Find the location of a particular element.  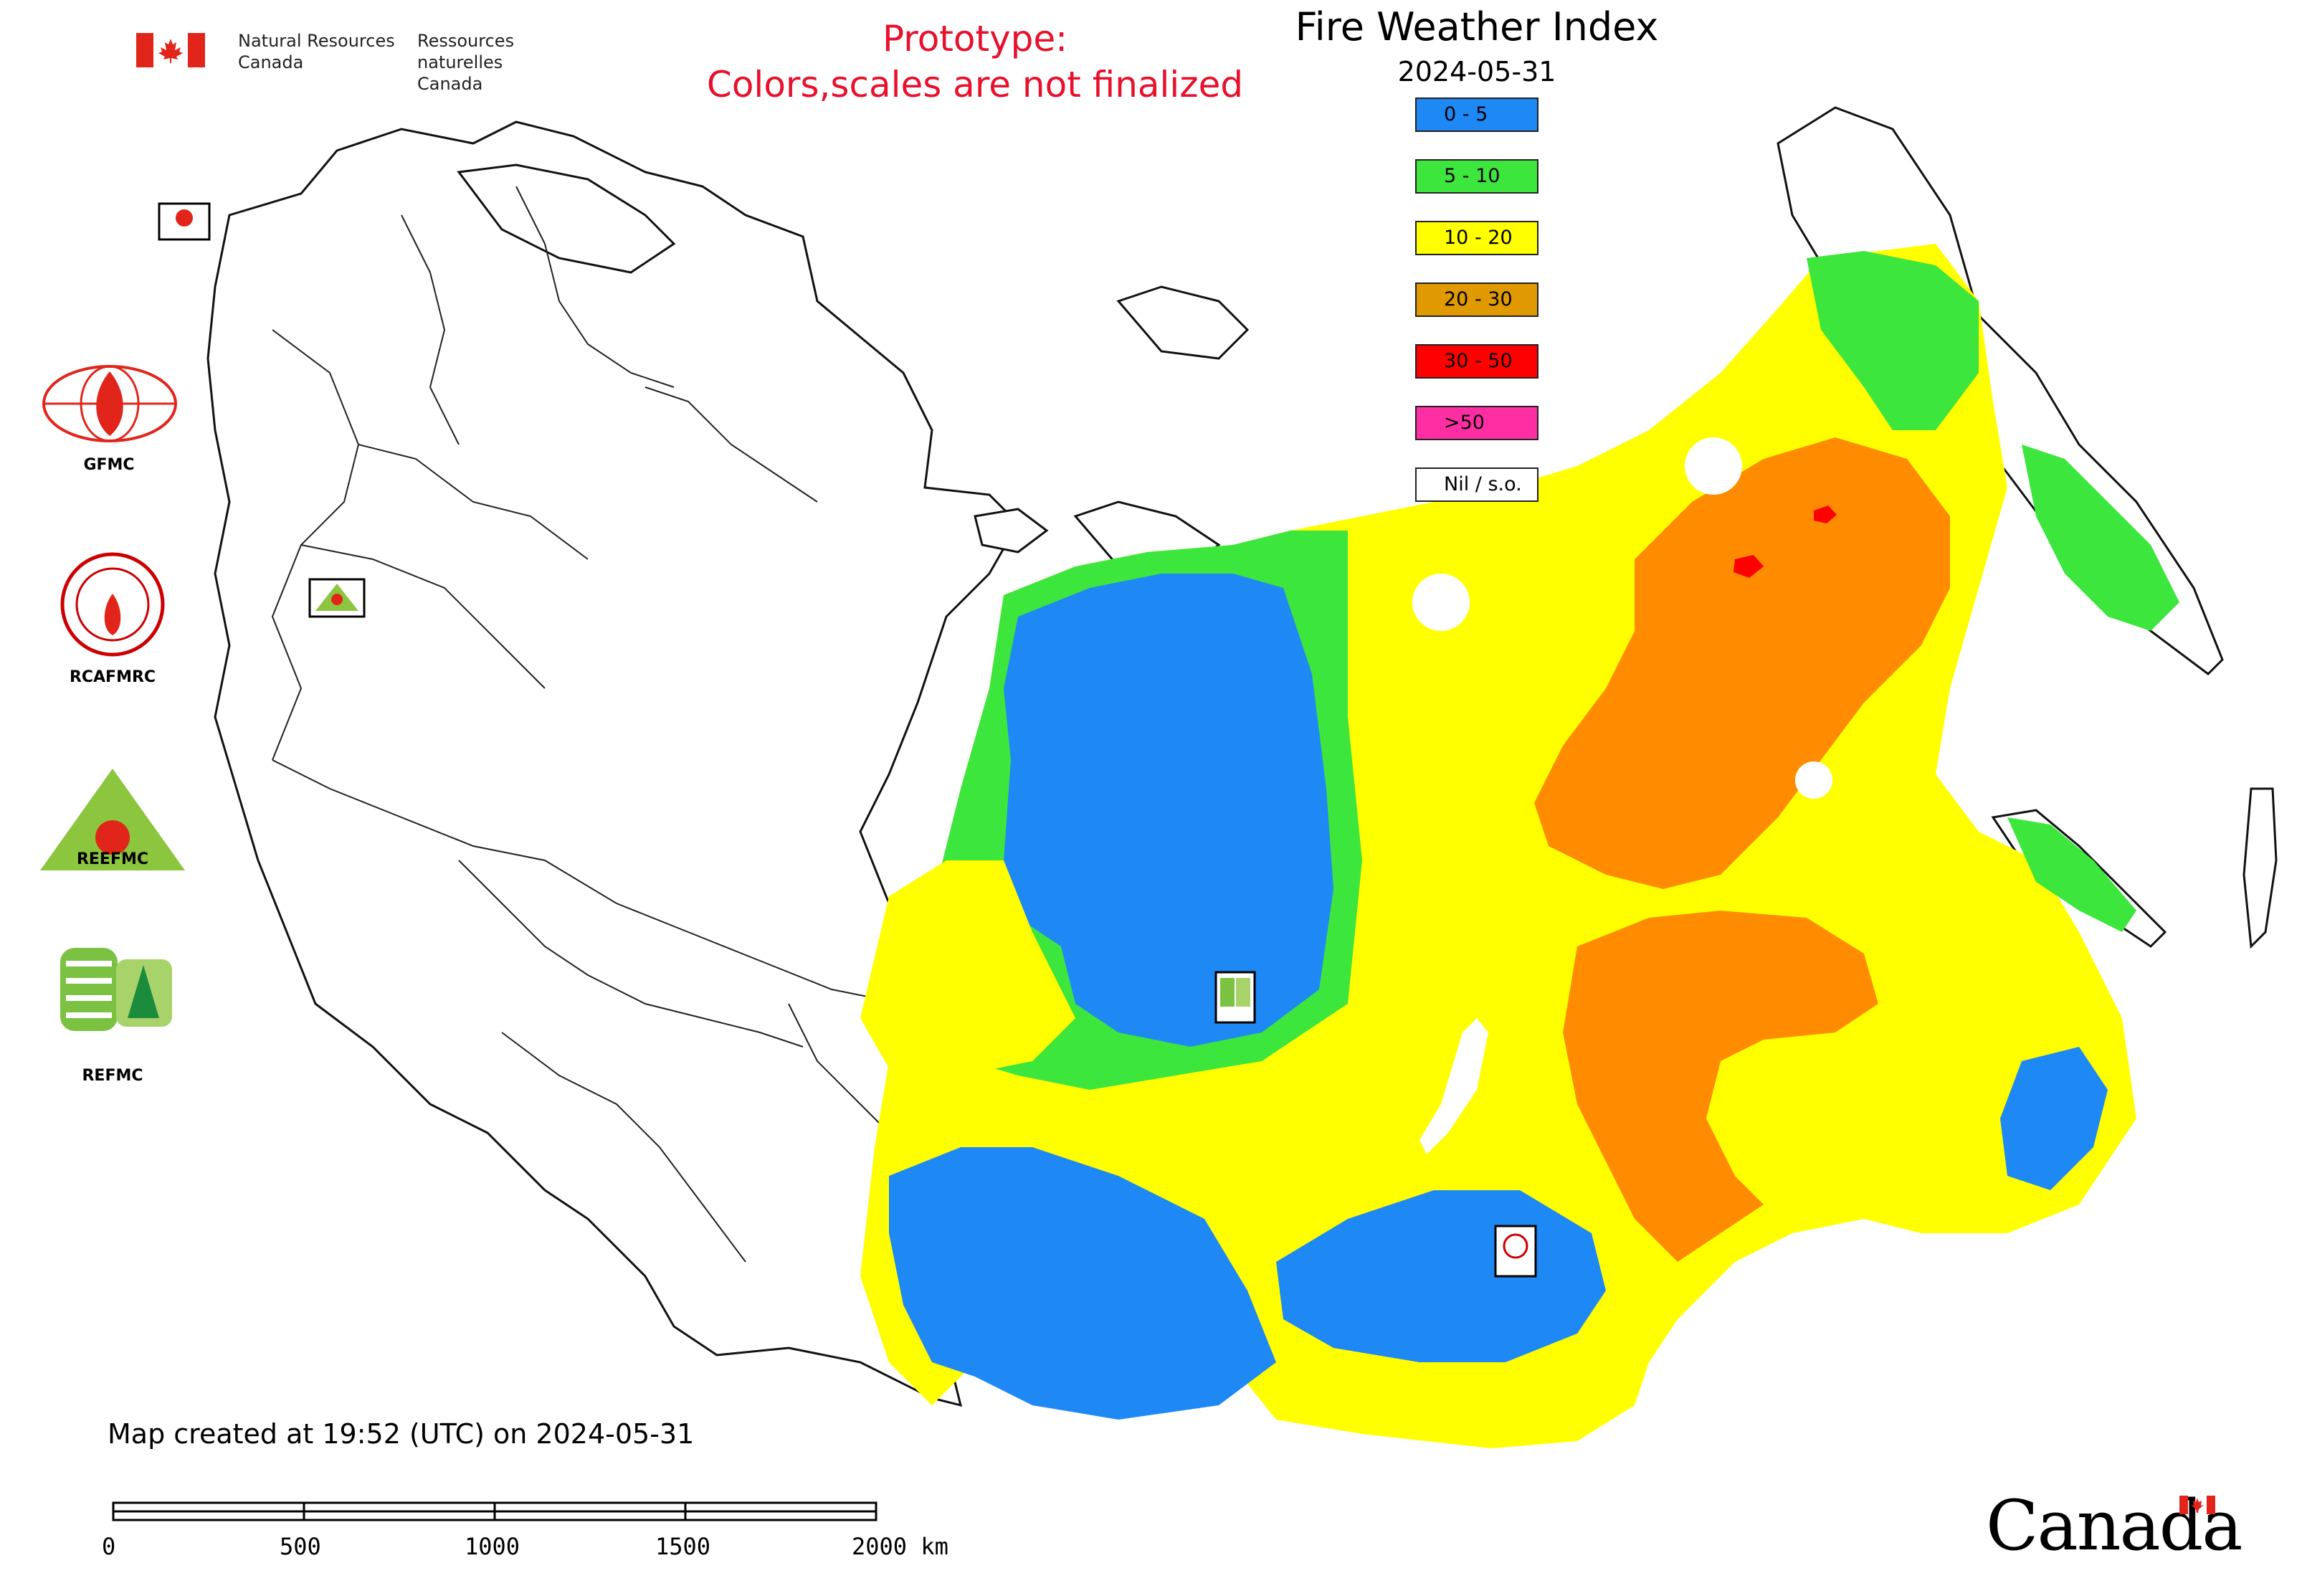

legend-item-30-50: 30 - 50 is located at coordinates (1477, 361).